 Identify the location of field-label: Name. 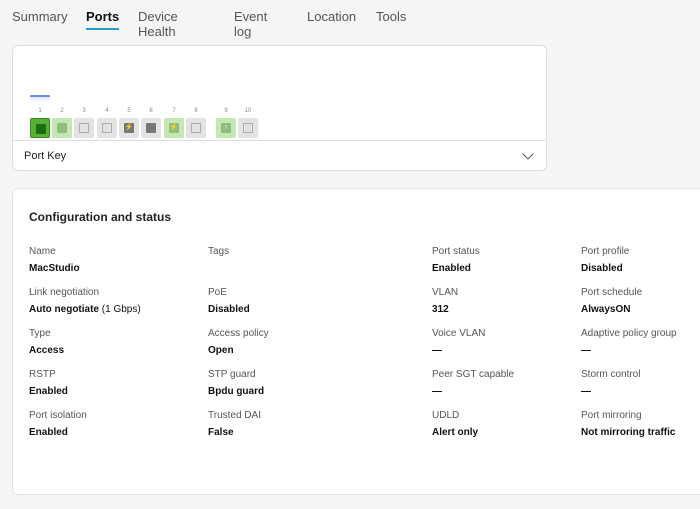
(42, 251).